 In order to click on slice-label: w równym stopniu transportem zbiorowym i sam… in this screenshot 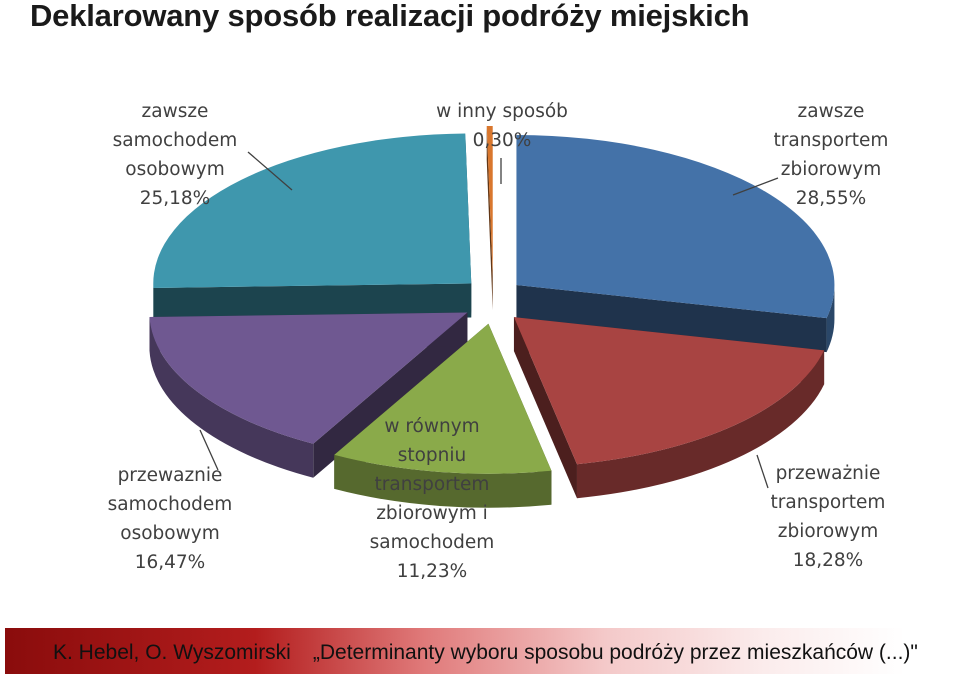, I will do `click(432, 499)`.